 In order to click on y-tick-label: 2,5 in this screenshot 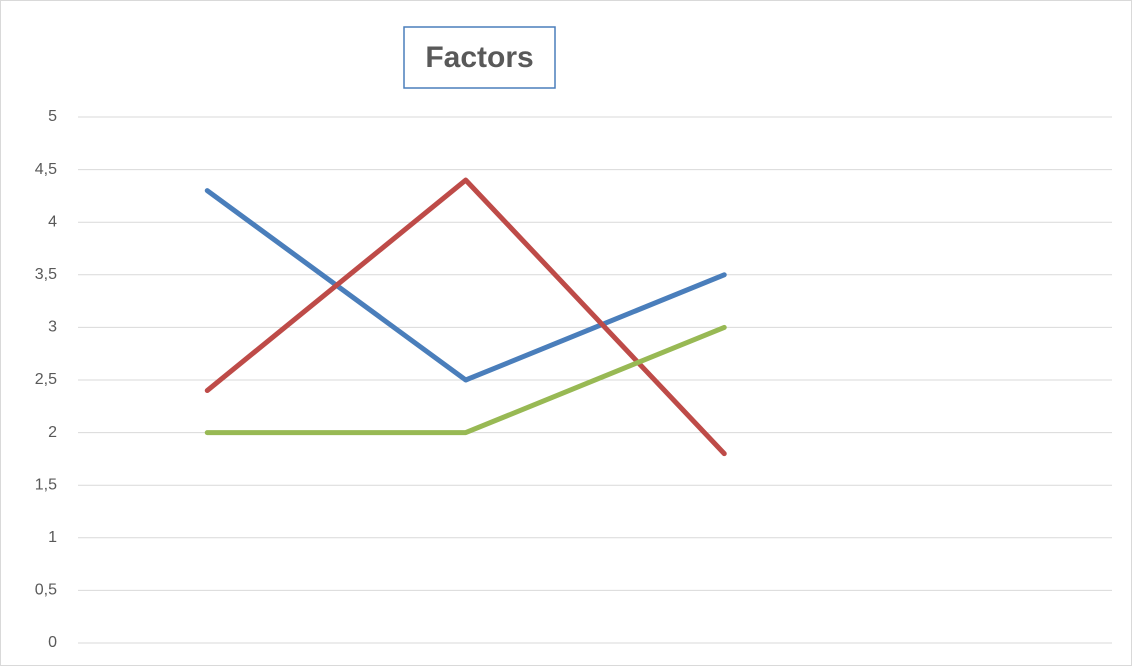, I will do `click(46, 379)`.